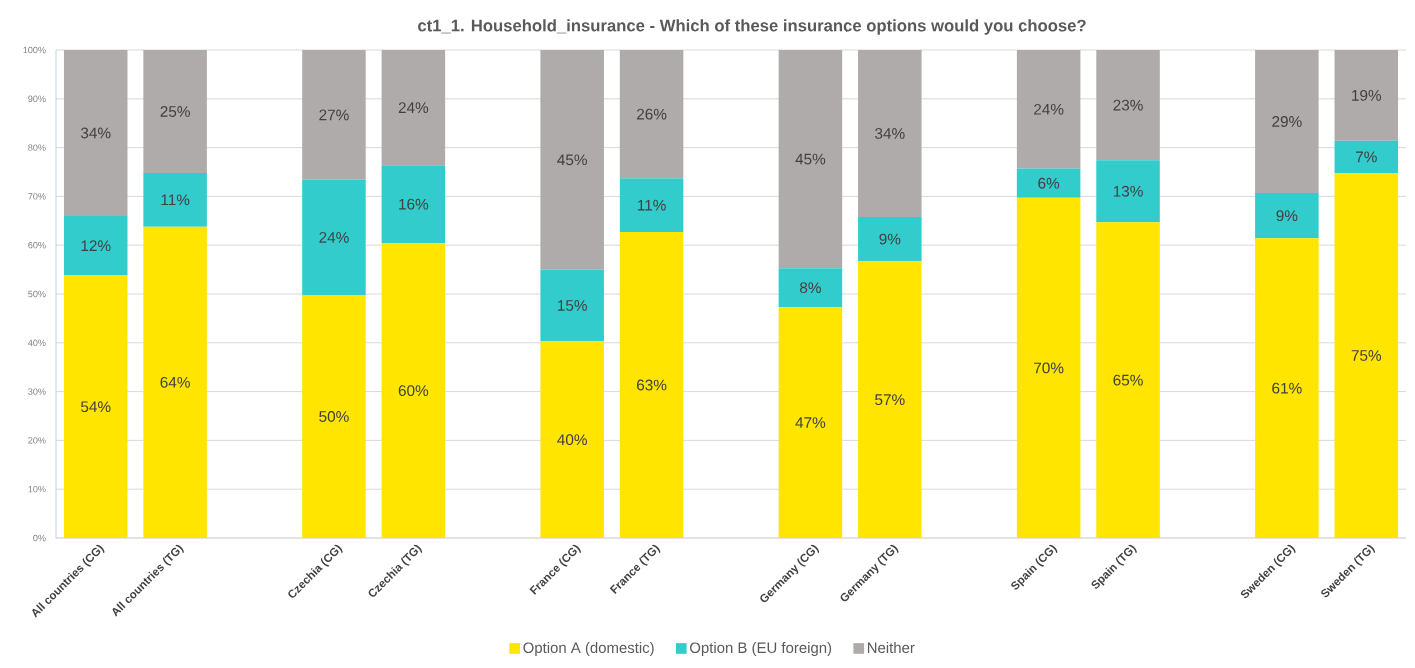 The width and height of the screenshot is (1415, 668). I want to click on data-label: 13%, so click(1128, 191).